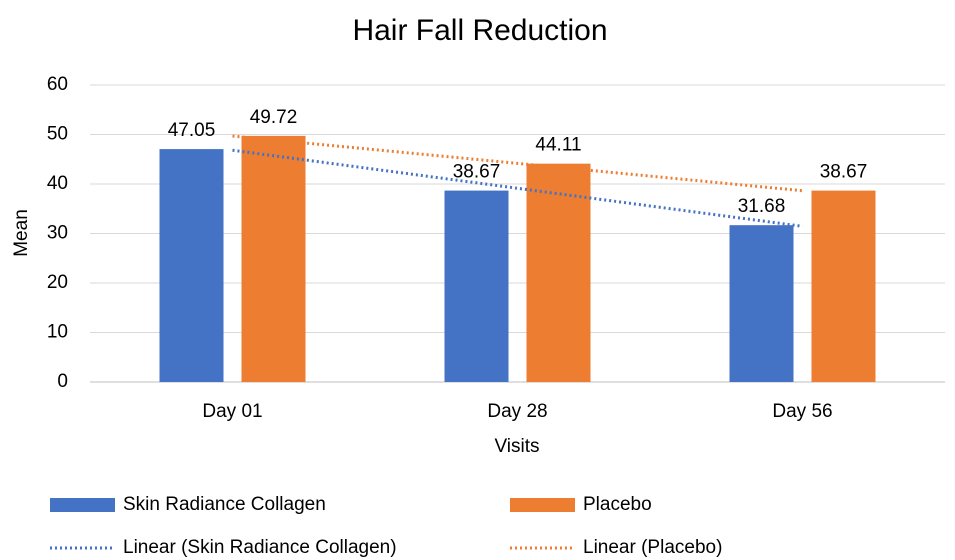 This screenshot has width=955, height=560. I want to click on y-axis-label: Mean, so click(21, 233).